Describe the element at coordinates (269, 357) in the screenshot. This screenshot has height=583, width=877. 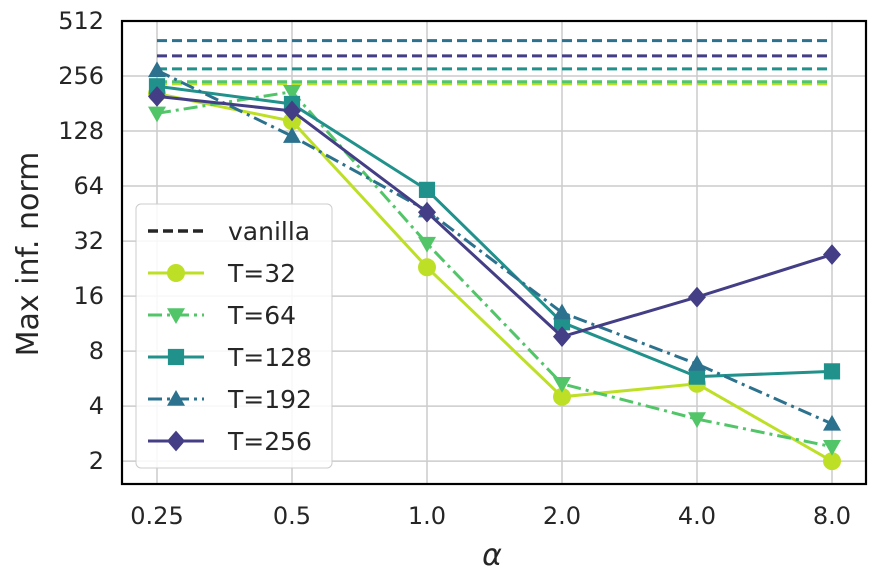
I see `legend-label: T=128` at that location.